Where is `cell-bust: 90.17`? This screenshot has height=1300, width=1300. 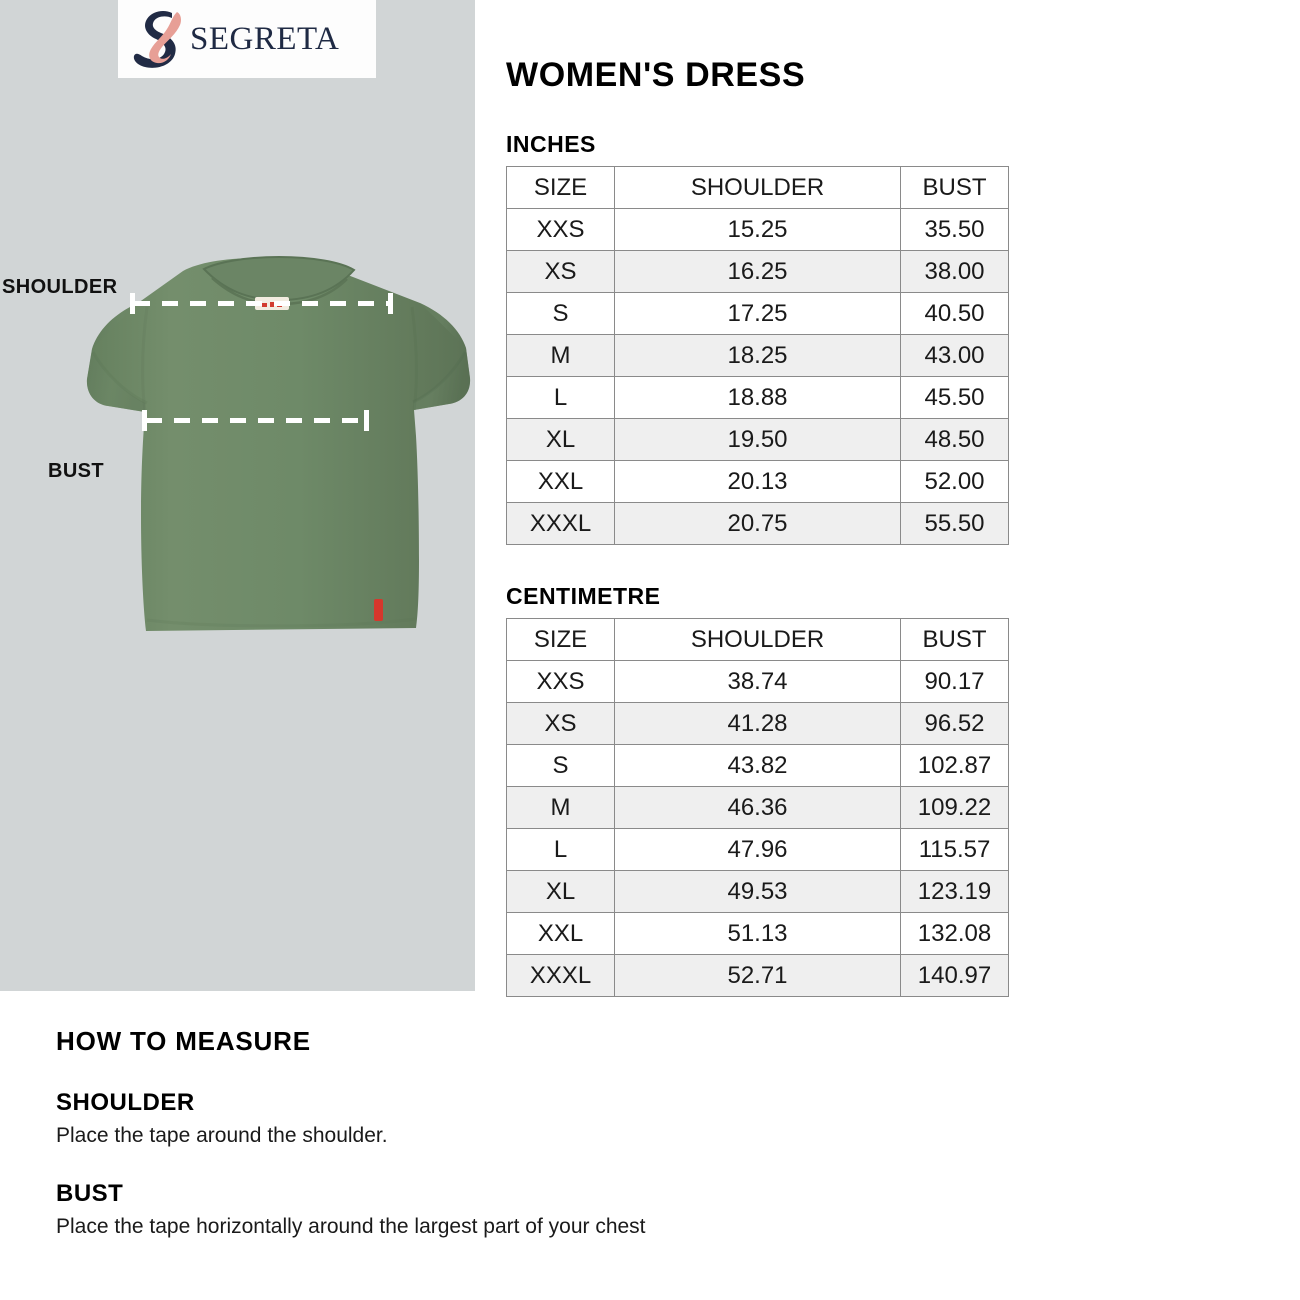 cell-bust: 90.17 is located at coordinates (954, 681).